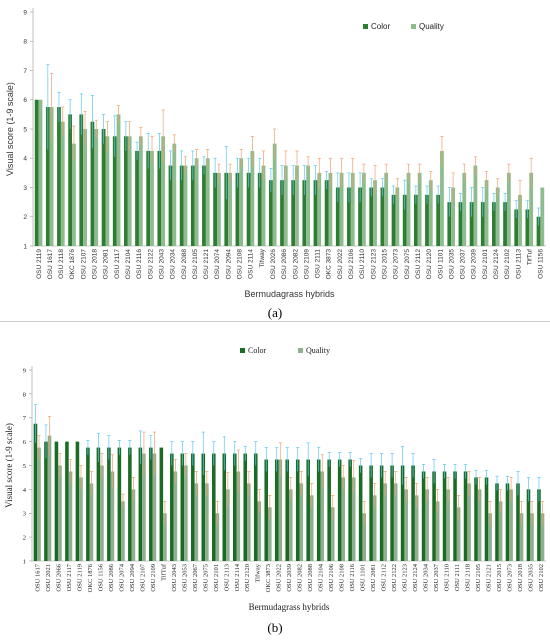  Describe the element at coordinates (184, 578) in the screenshot. I see `x-tick-label: OSU 2053` at that location.